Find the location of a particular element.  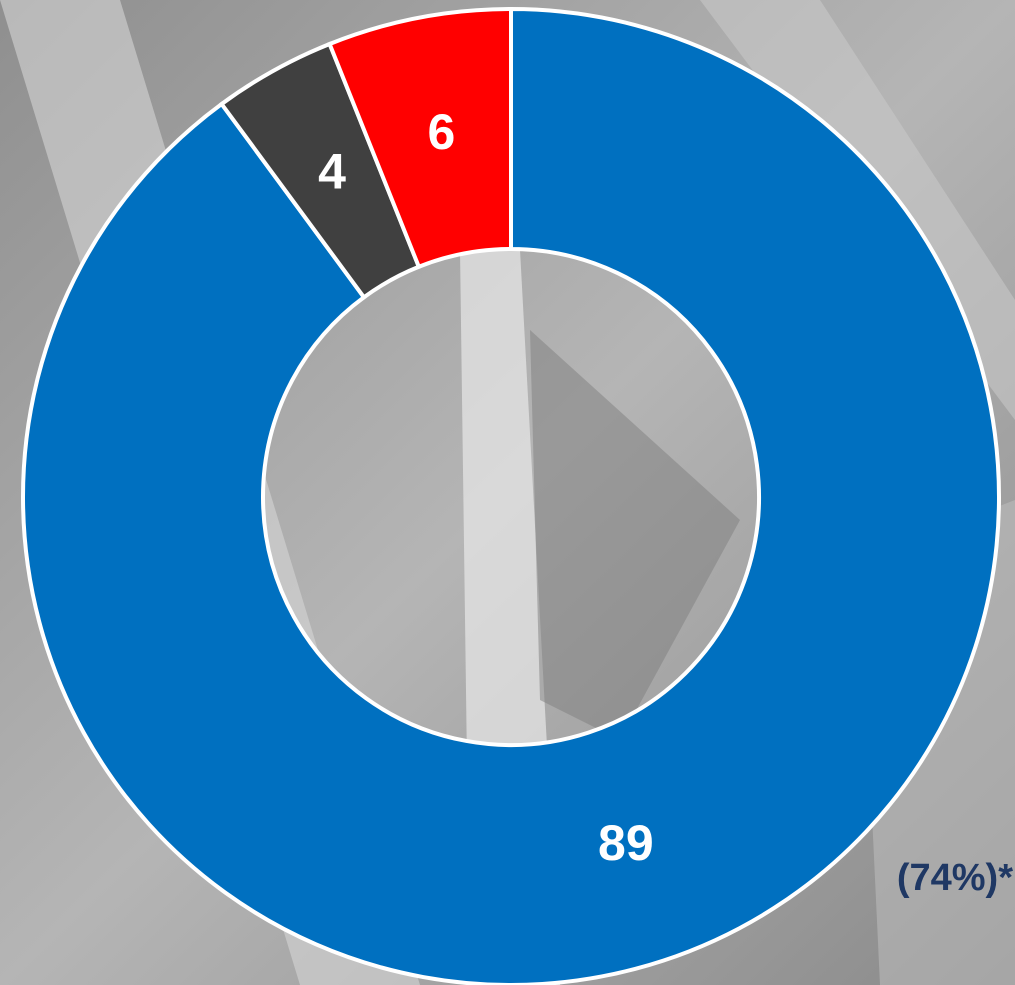

data-label: 6 is located at coordinates (441, 132).